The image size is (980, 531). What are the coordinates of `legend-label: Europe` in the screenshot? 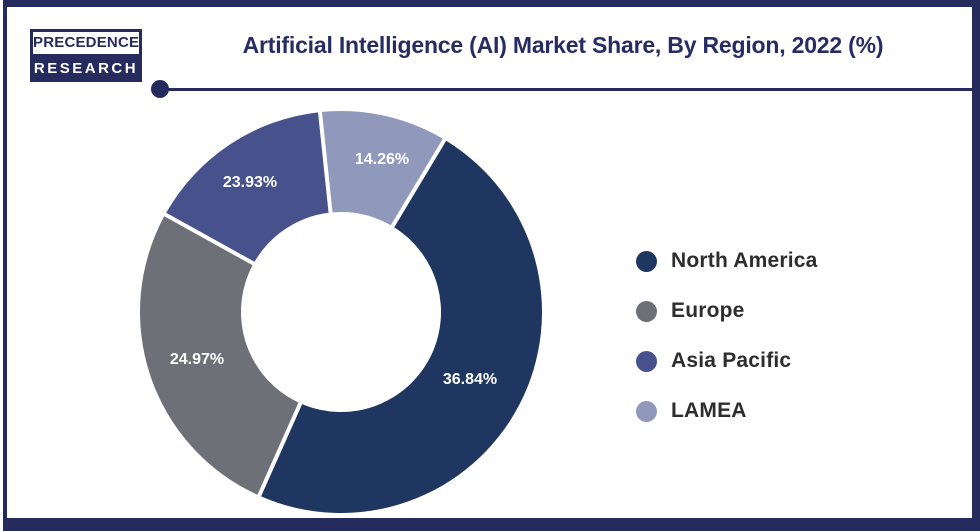 It's located at (708, 310).